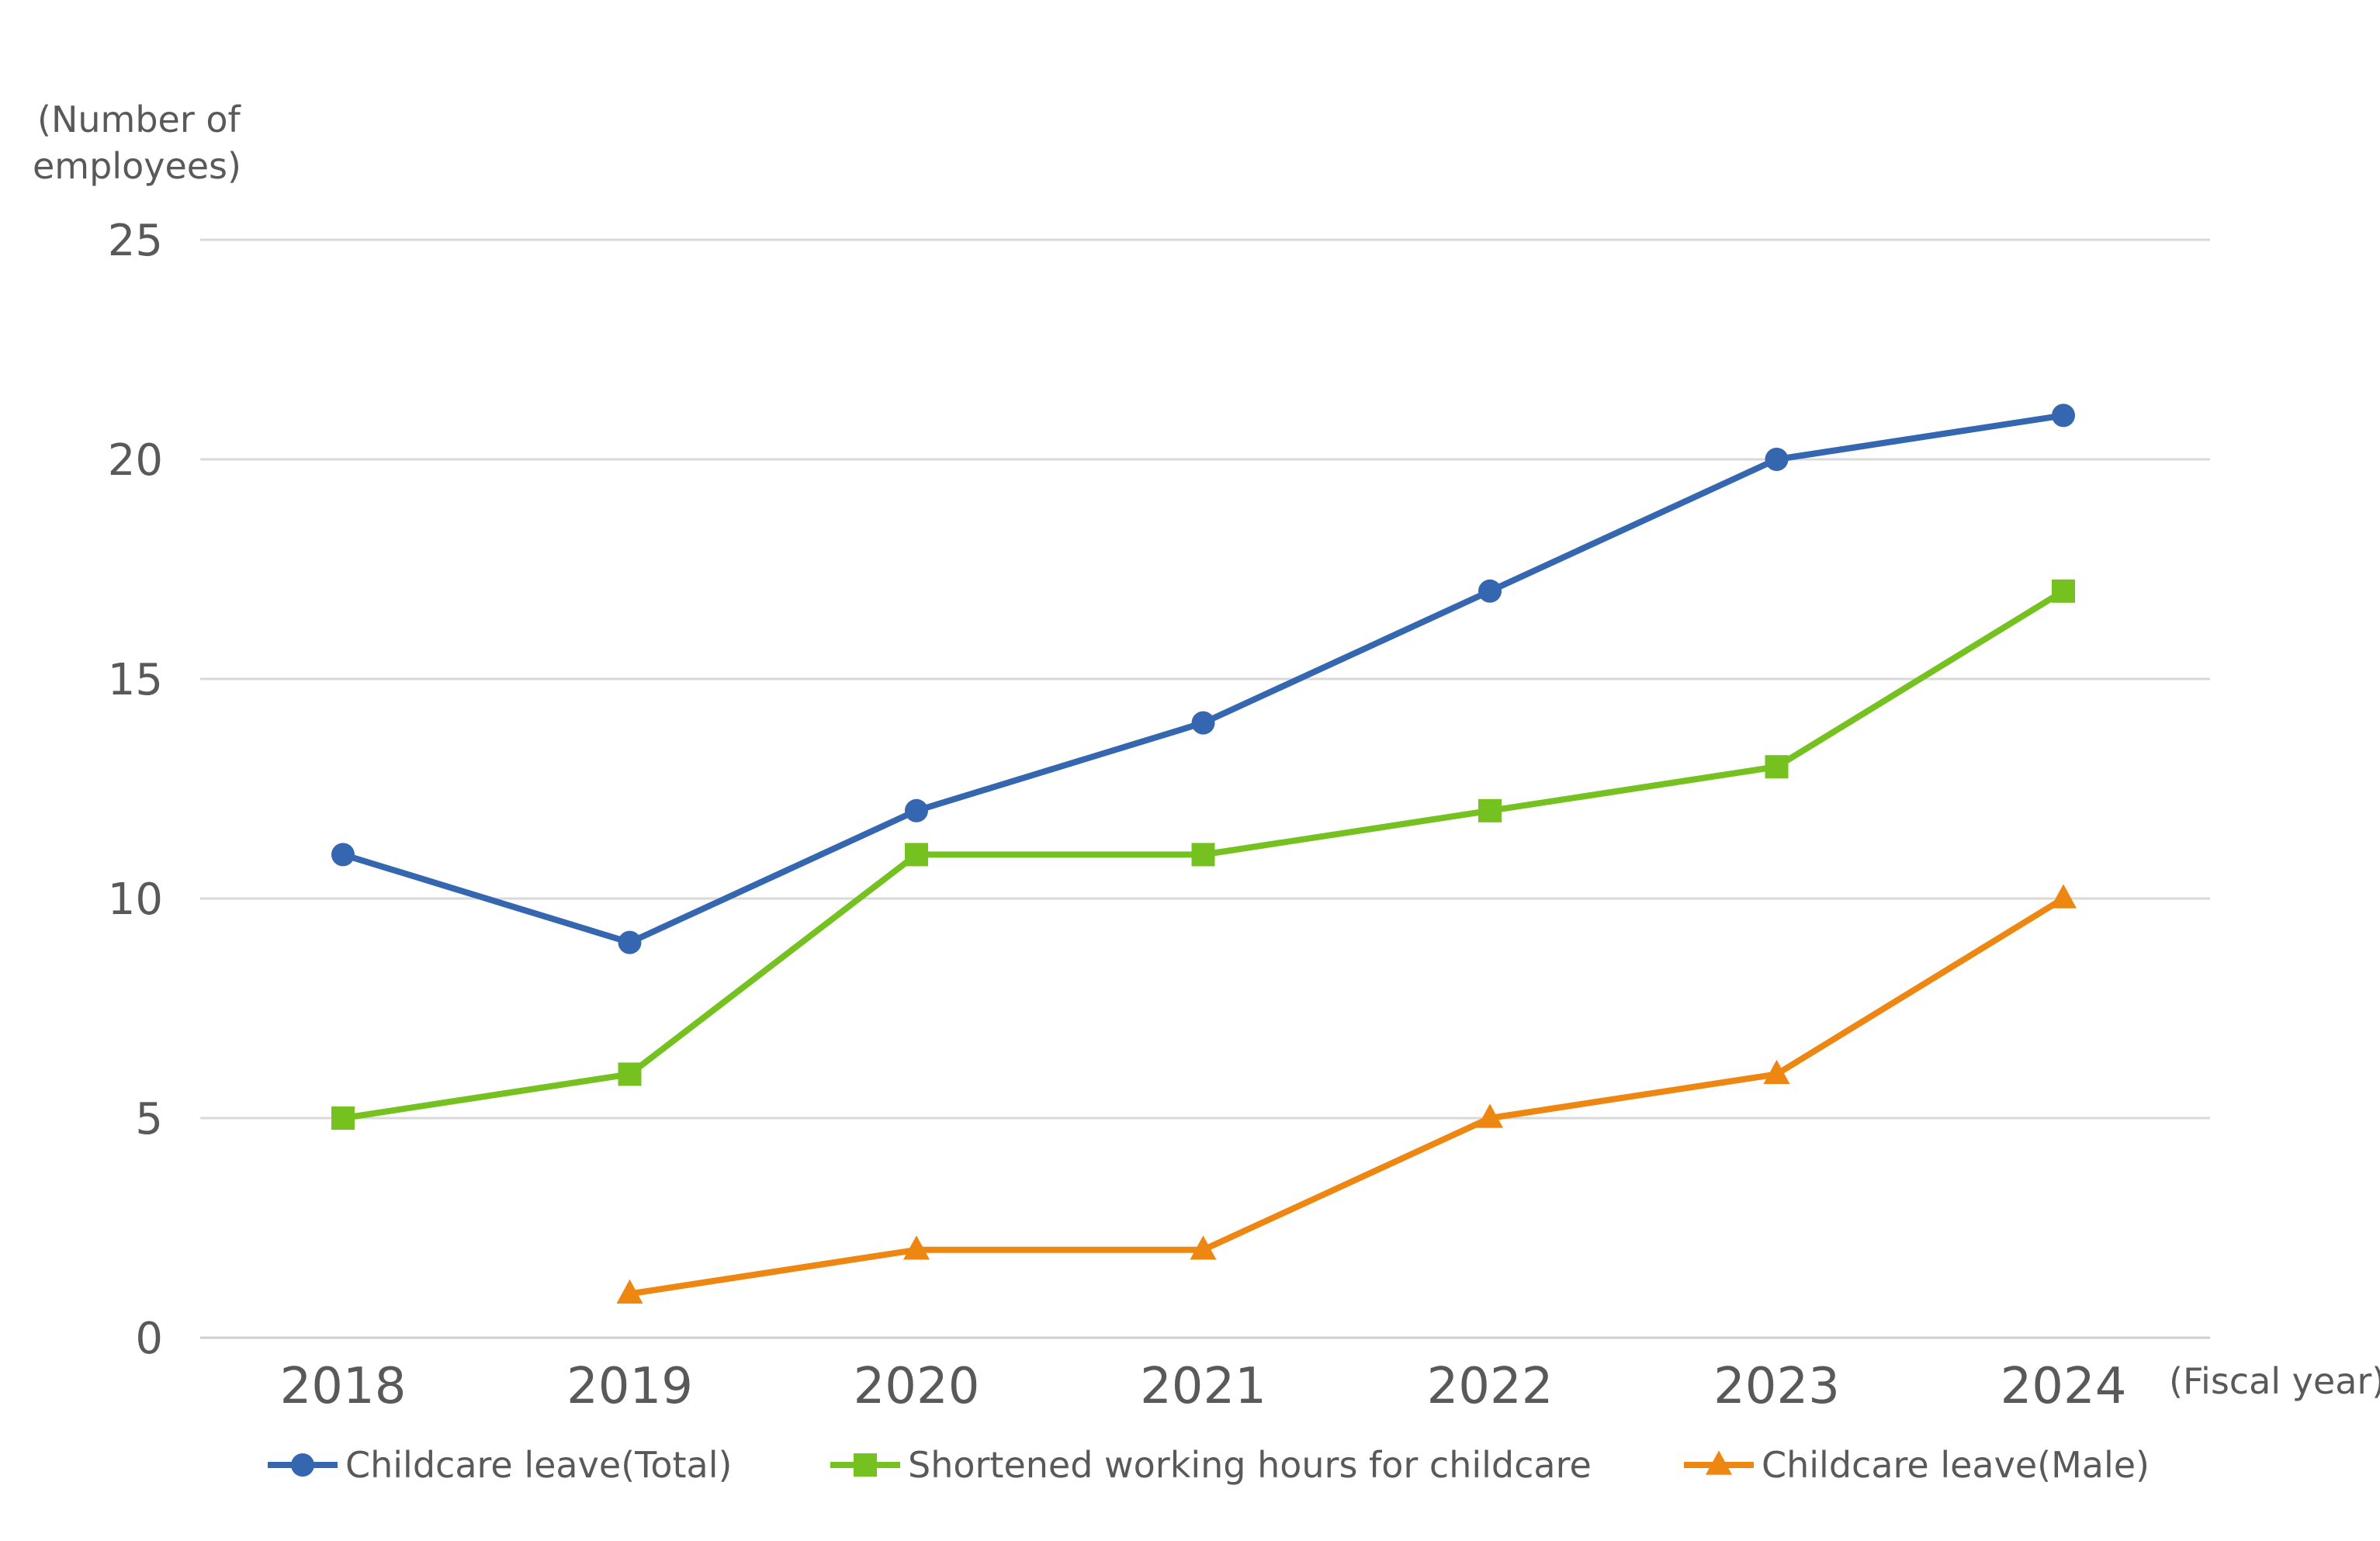 This screenshot has width=2380, height=1541. I want to click on y-tick-label: 0, so click(149, 1339).